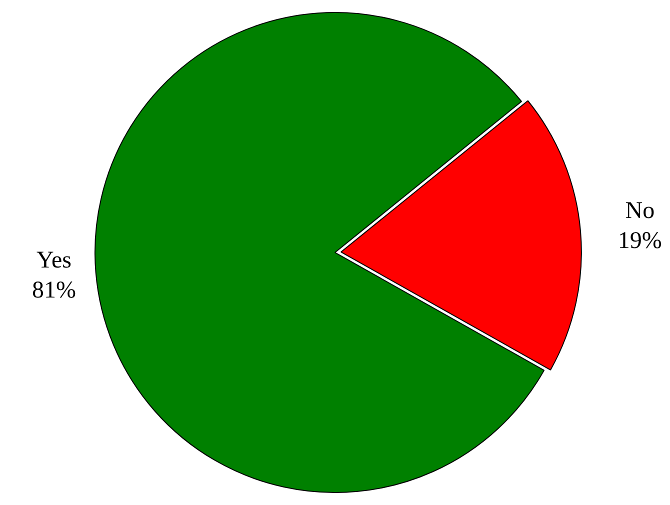 Image resolution: width=670 pixels, height=505 pixels. I want to click on data-label: 81%, so click(54, 290).